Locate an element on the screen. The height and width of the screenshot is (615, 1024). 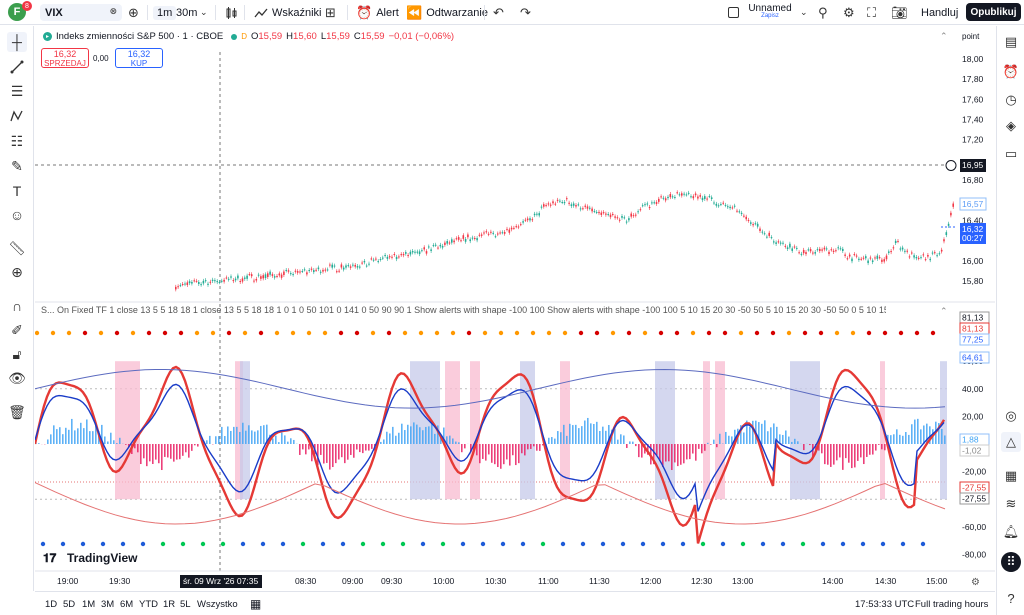
layout-dropdown: ⌄ is located at coordinates (804, 12).